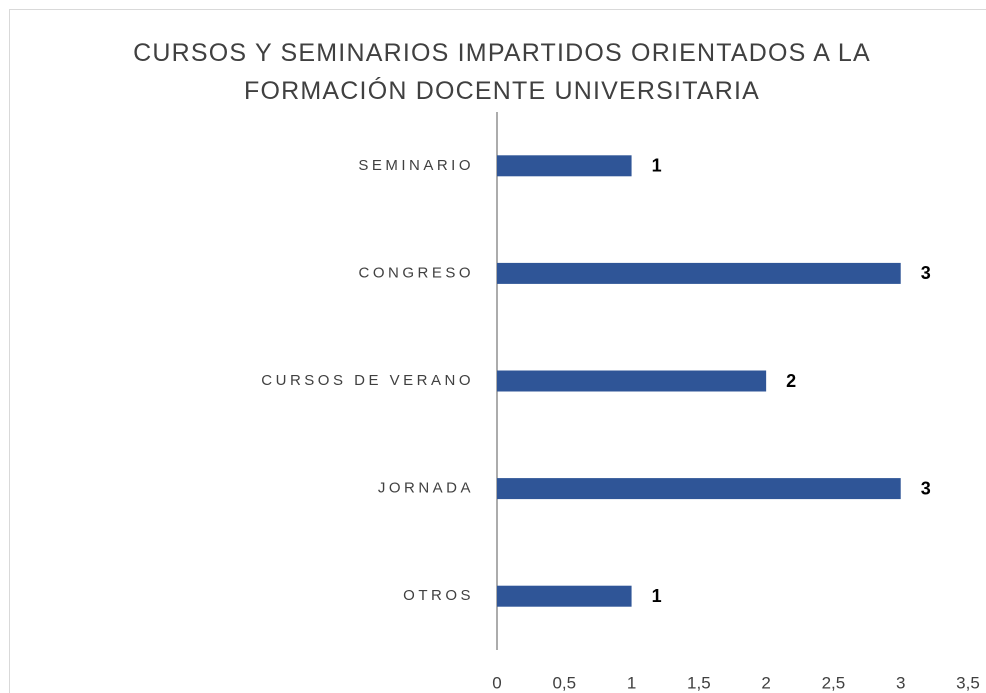 The image size is (986, 693). Describe the element at coordinates (416, 165) in the screenshot. I see `y-tick-label: SEMINARIO` at that location.